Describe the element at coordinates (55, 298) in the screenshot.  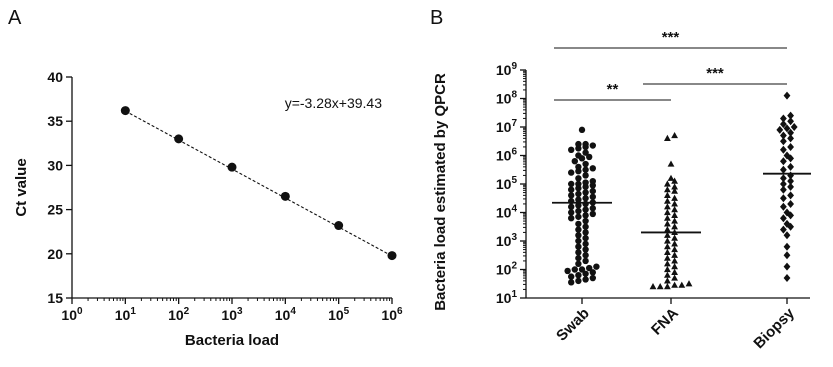
I see `panel-a-y-tick-label: 15` at that location.